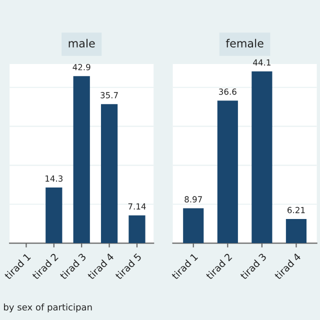 This screenshot has width=320, height=320. Describe the element at coordinates (261, 62) in the screenshot. I see `data-label: 44.1` at that location.